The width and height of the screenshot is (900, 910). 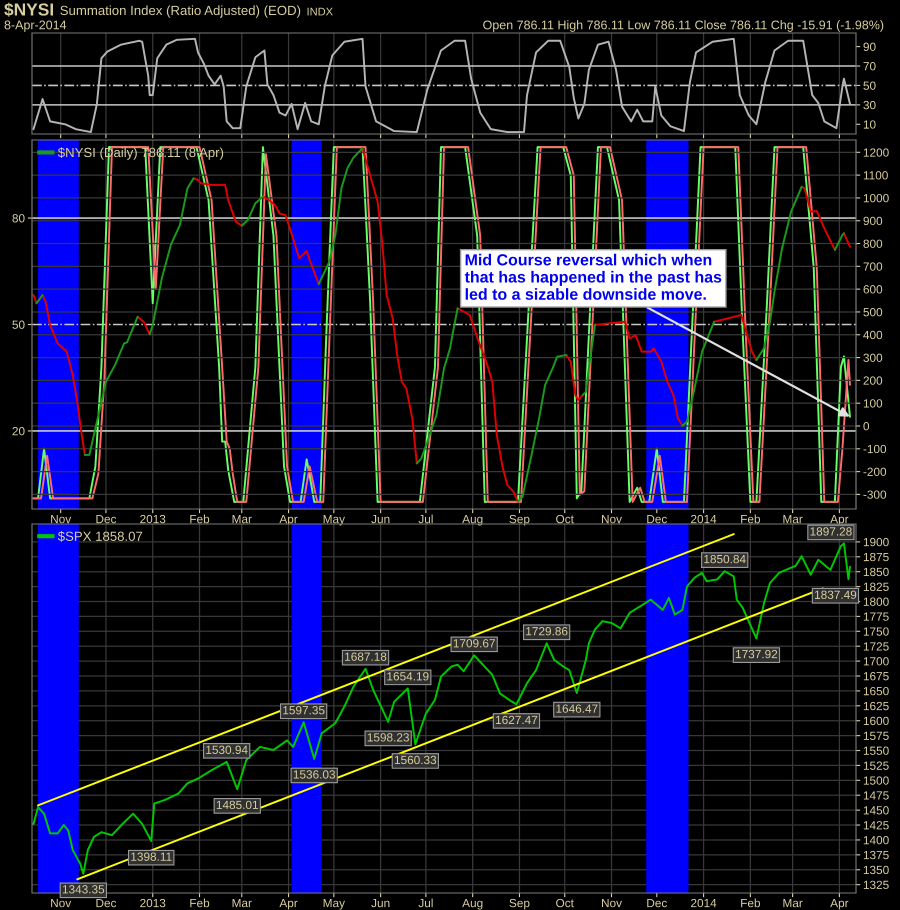 What do you see at coordinates (876, 750) in the screenshot?
I see `y-tick-label: 1550` at bounding box center [876, 750].